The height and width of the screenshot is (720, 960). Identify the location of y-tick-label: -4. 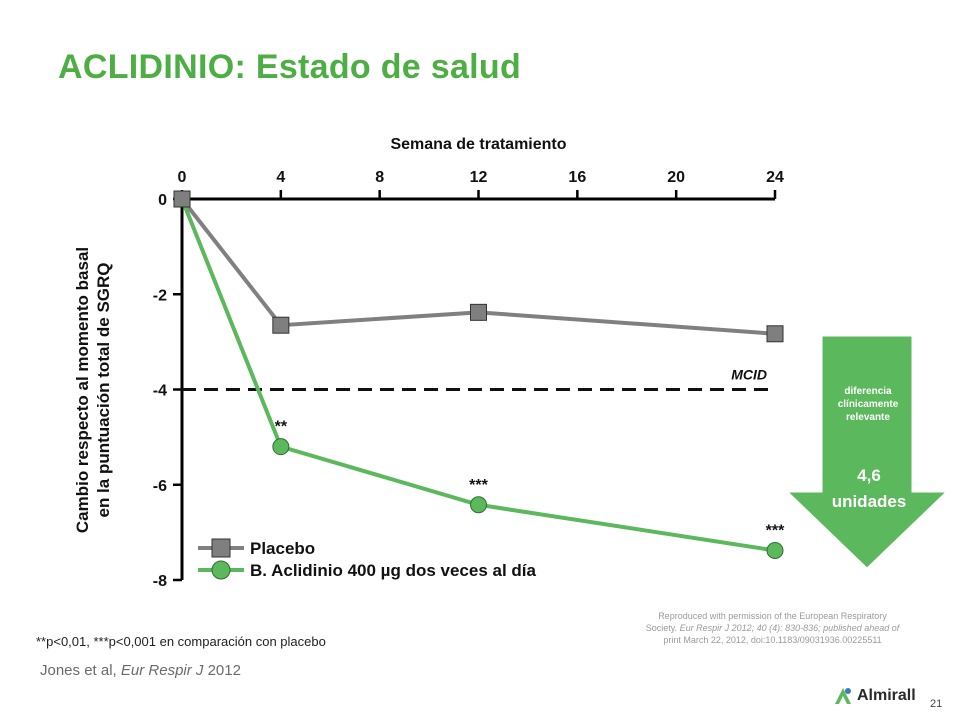
(160, 391).